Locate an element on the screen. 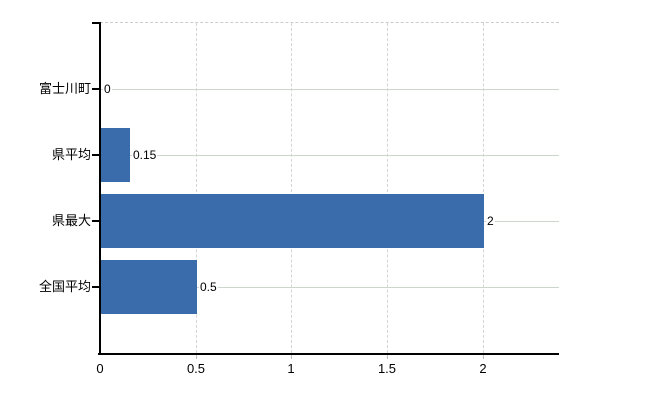 The image size is (650, 400). y-axis-line is located at coordinates (100, 188).